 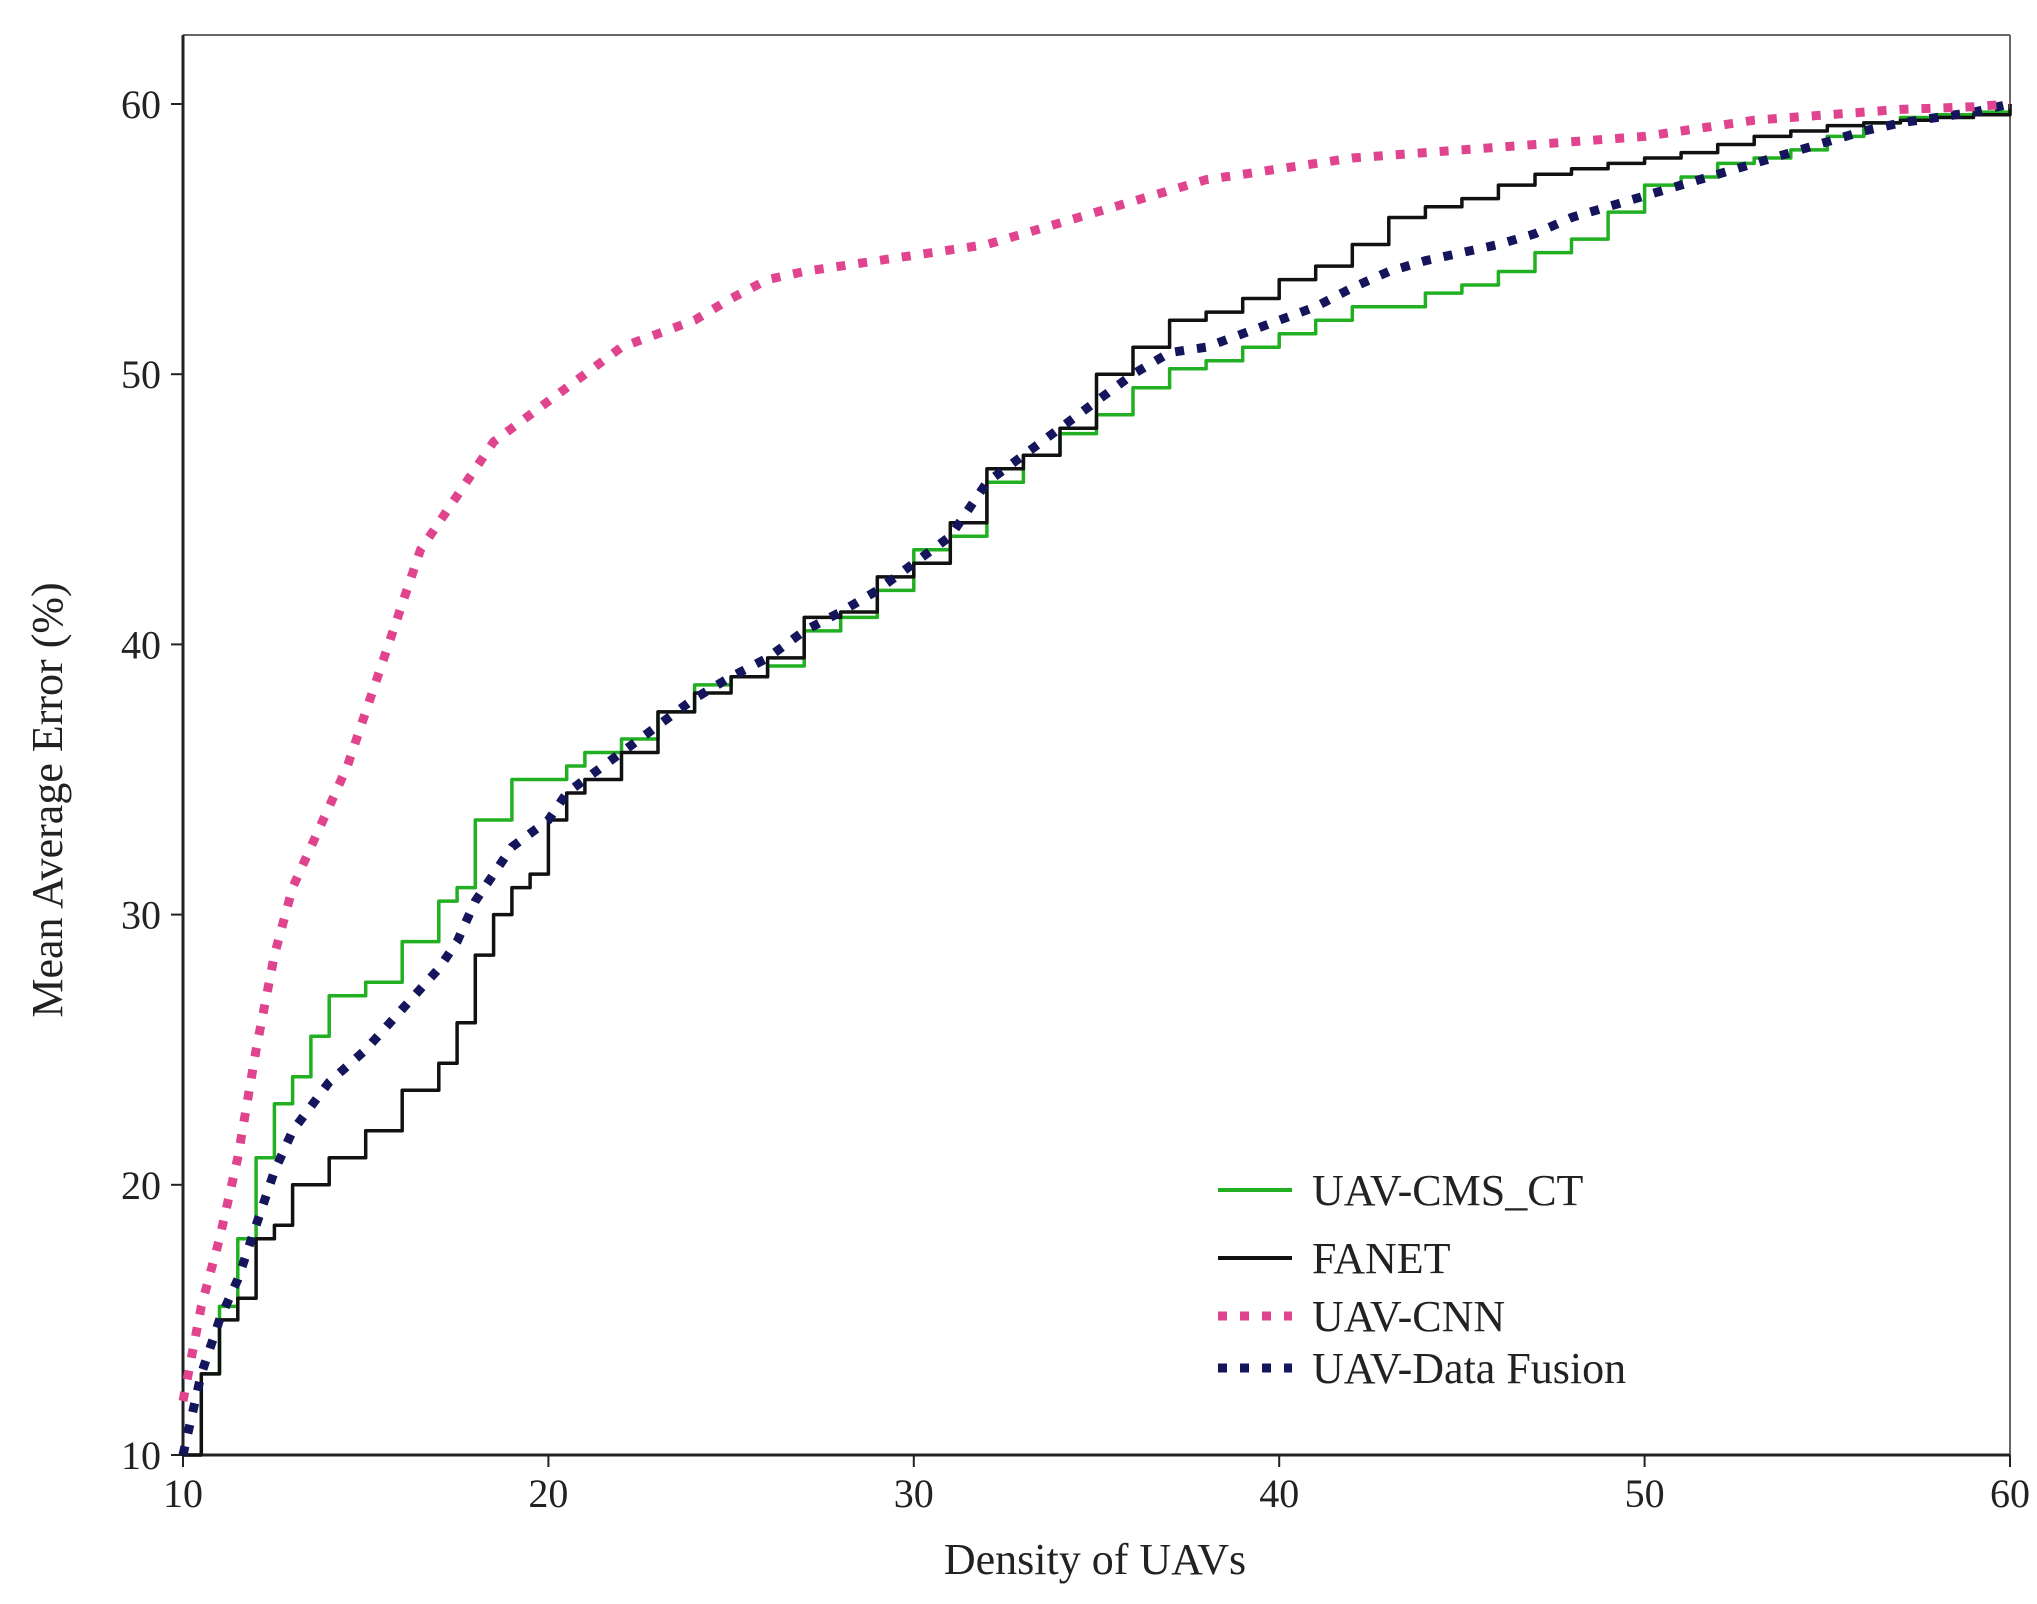 What do you see at coordinates (152, 780) in the screenshot?
I see `y-axis-ticks: 10 20 30 40 50 60` at bounding box center [152, 780].